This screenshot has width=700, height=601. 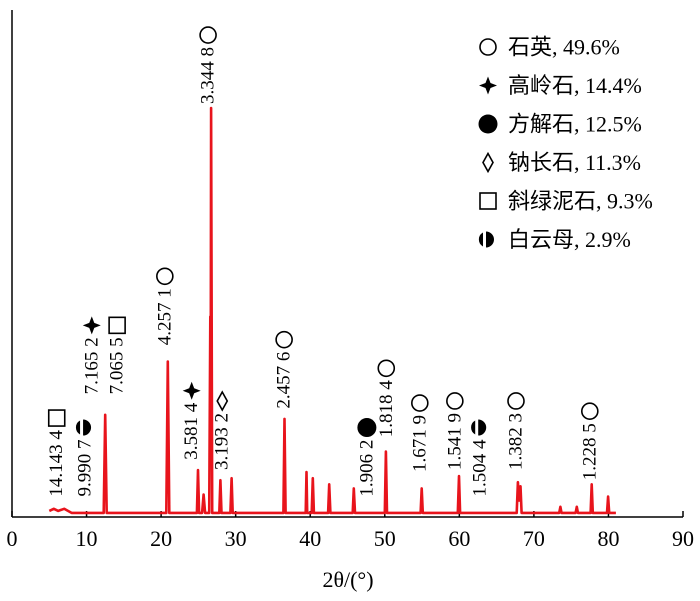 What do you see at coordinates (85, 468) in the screenshot?
I see `peak-label: 9.990 7` at bounding box center [85, 468].